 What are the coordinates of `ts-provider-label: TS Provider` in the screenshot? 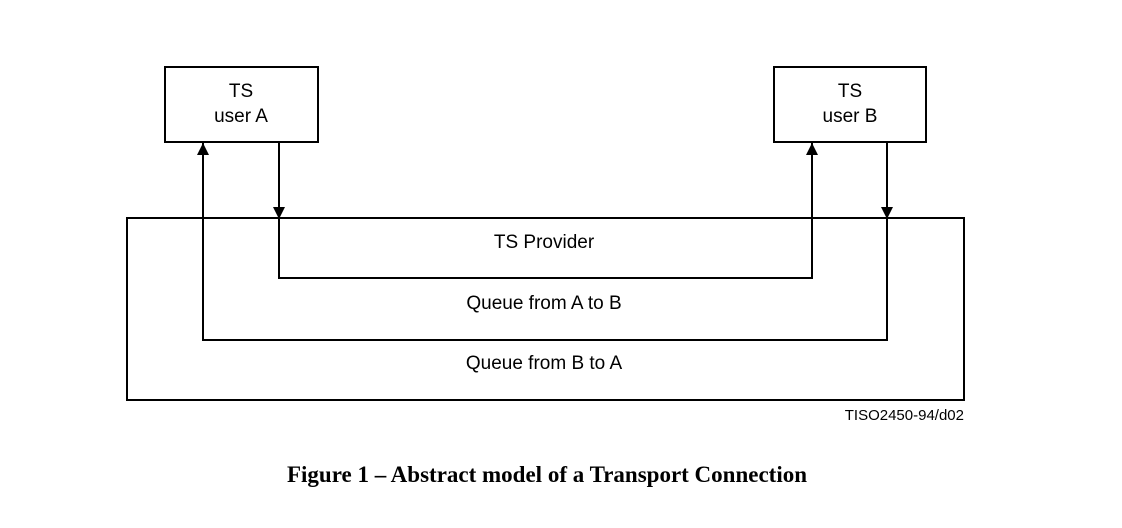 It's located at (544, 242).